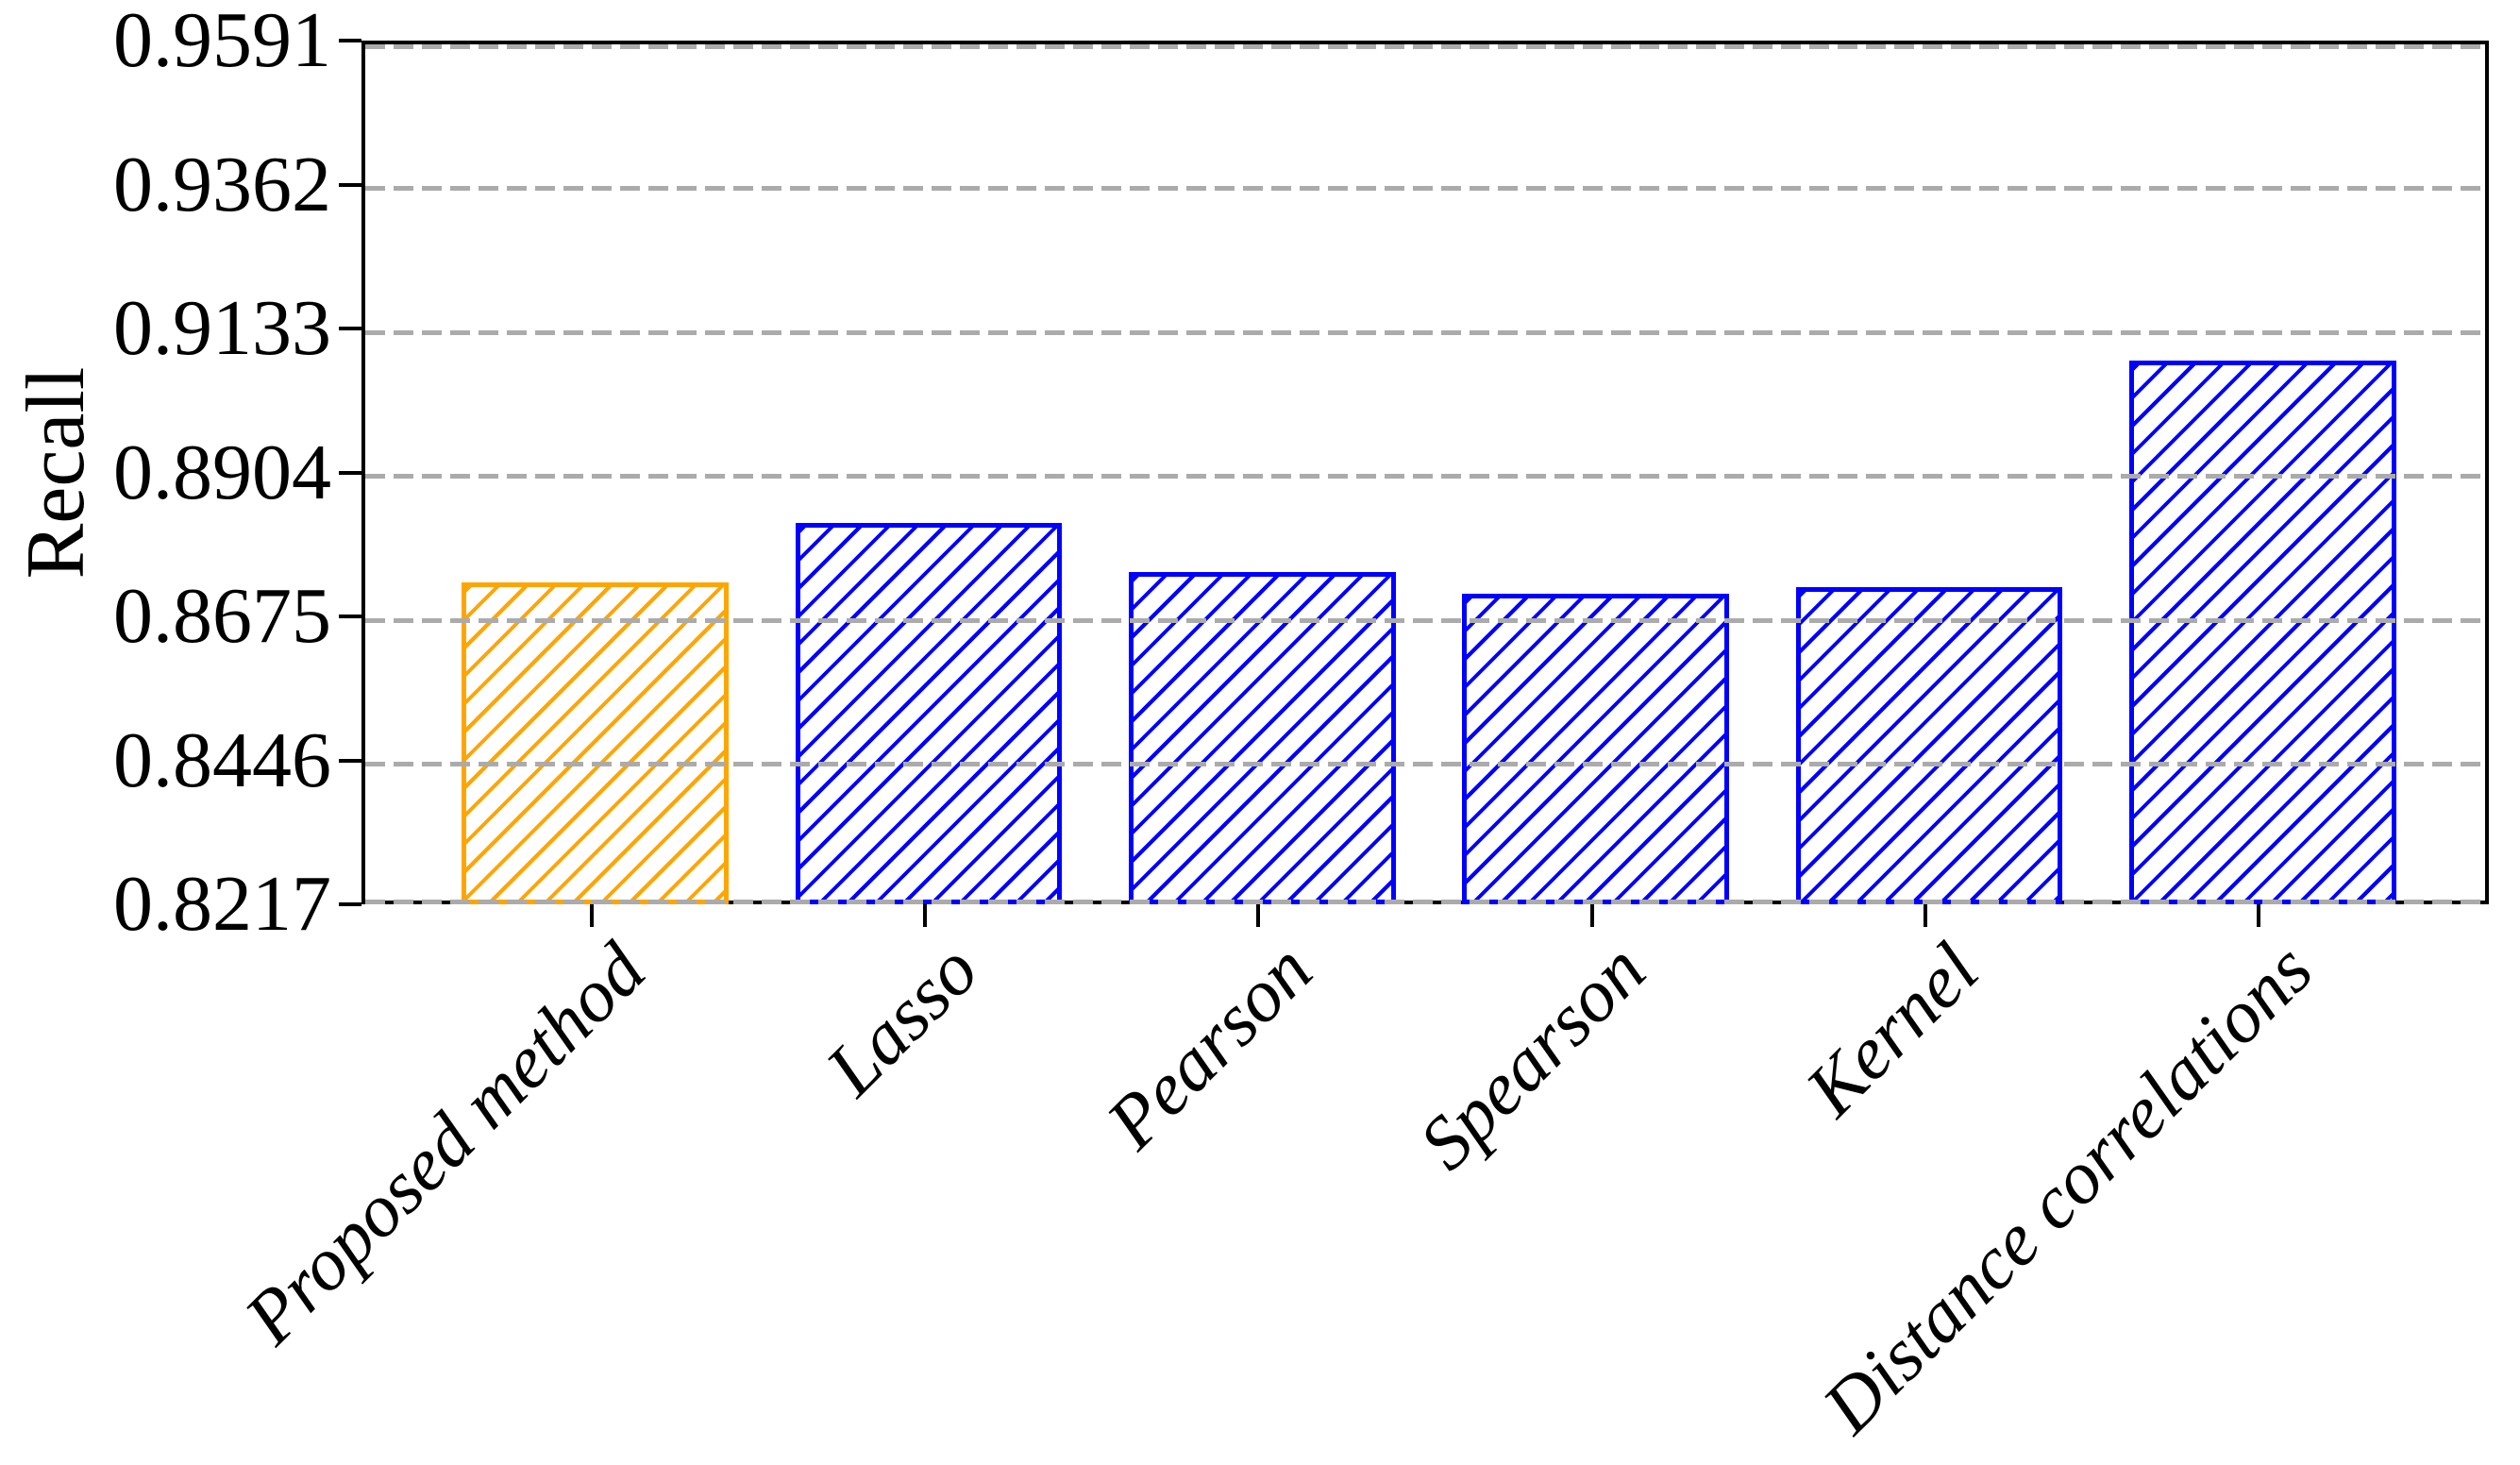 The width and height of the screenshot is (2520, 1465). I want to click on bar-lasso, so click(929, 713).